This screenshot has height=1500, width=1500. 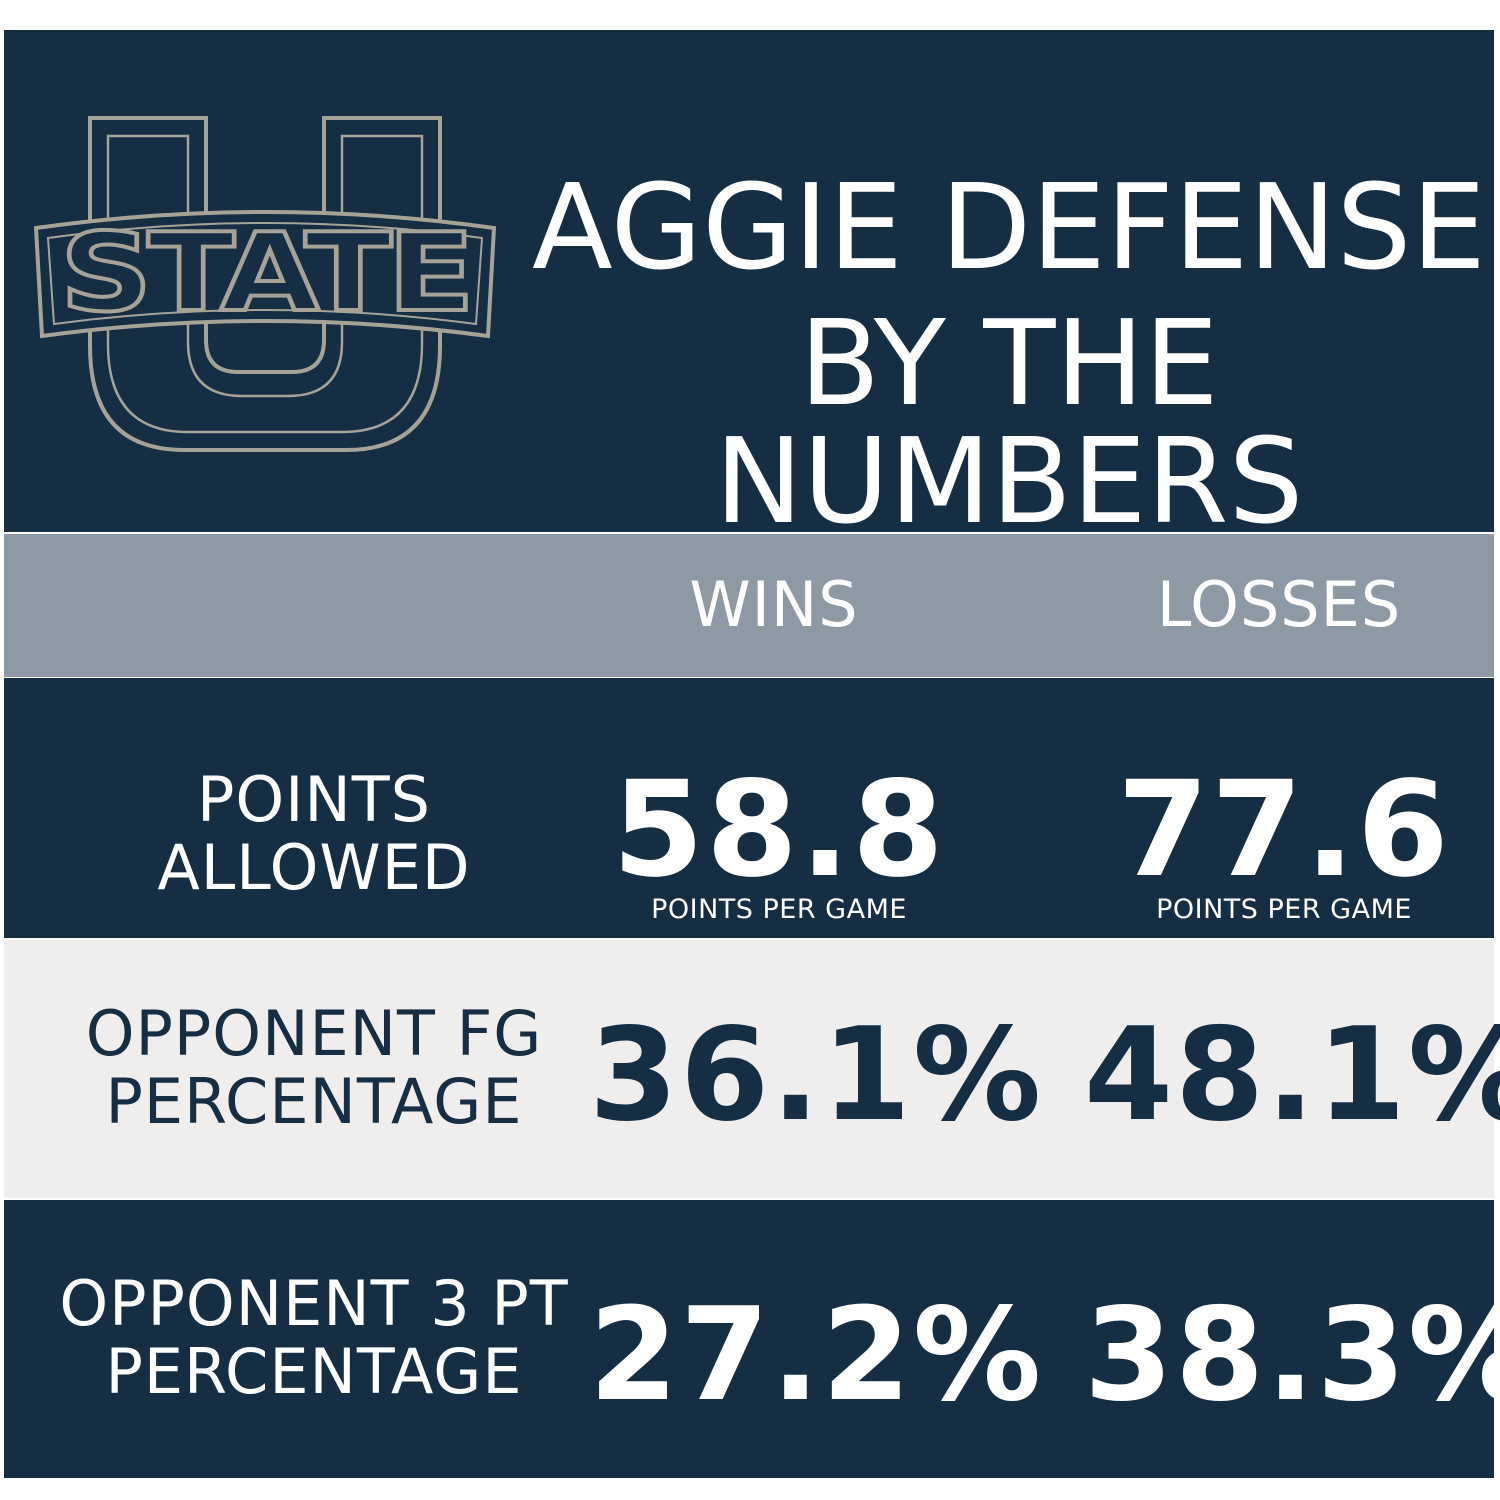 I want to click on title-line-2: BY THE NUMBERS, so click(x=1009, y=422).